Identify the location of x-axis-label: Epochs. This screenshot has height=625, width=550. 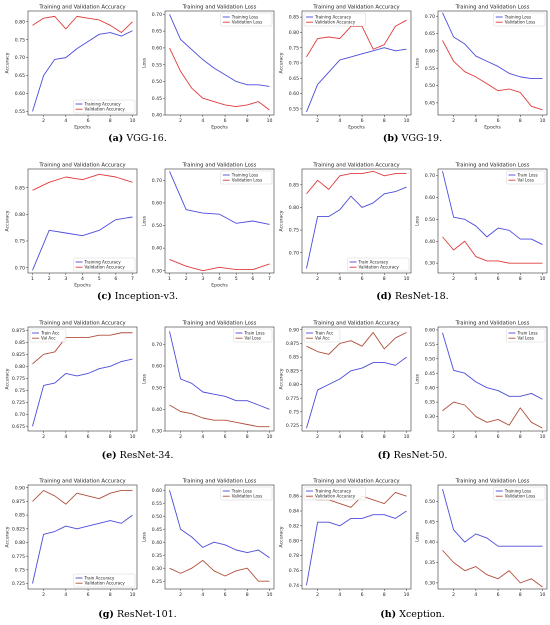
(82, 286).